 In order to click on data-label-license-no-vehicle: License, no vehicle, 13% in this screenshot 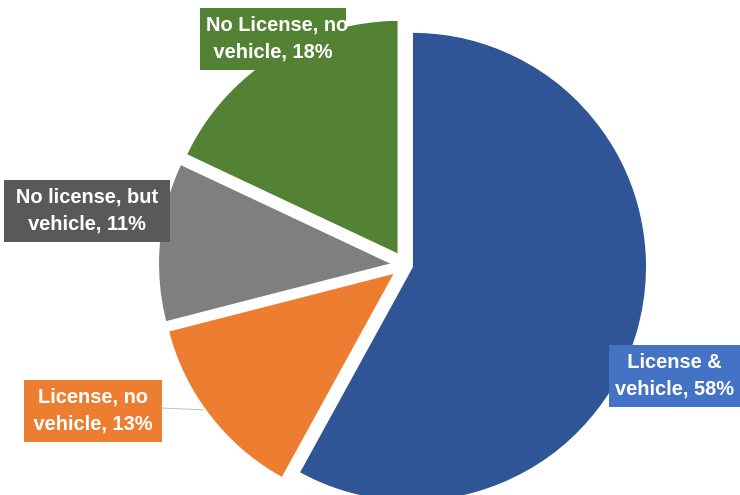, I will do `click(93, 411)`.